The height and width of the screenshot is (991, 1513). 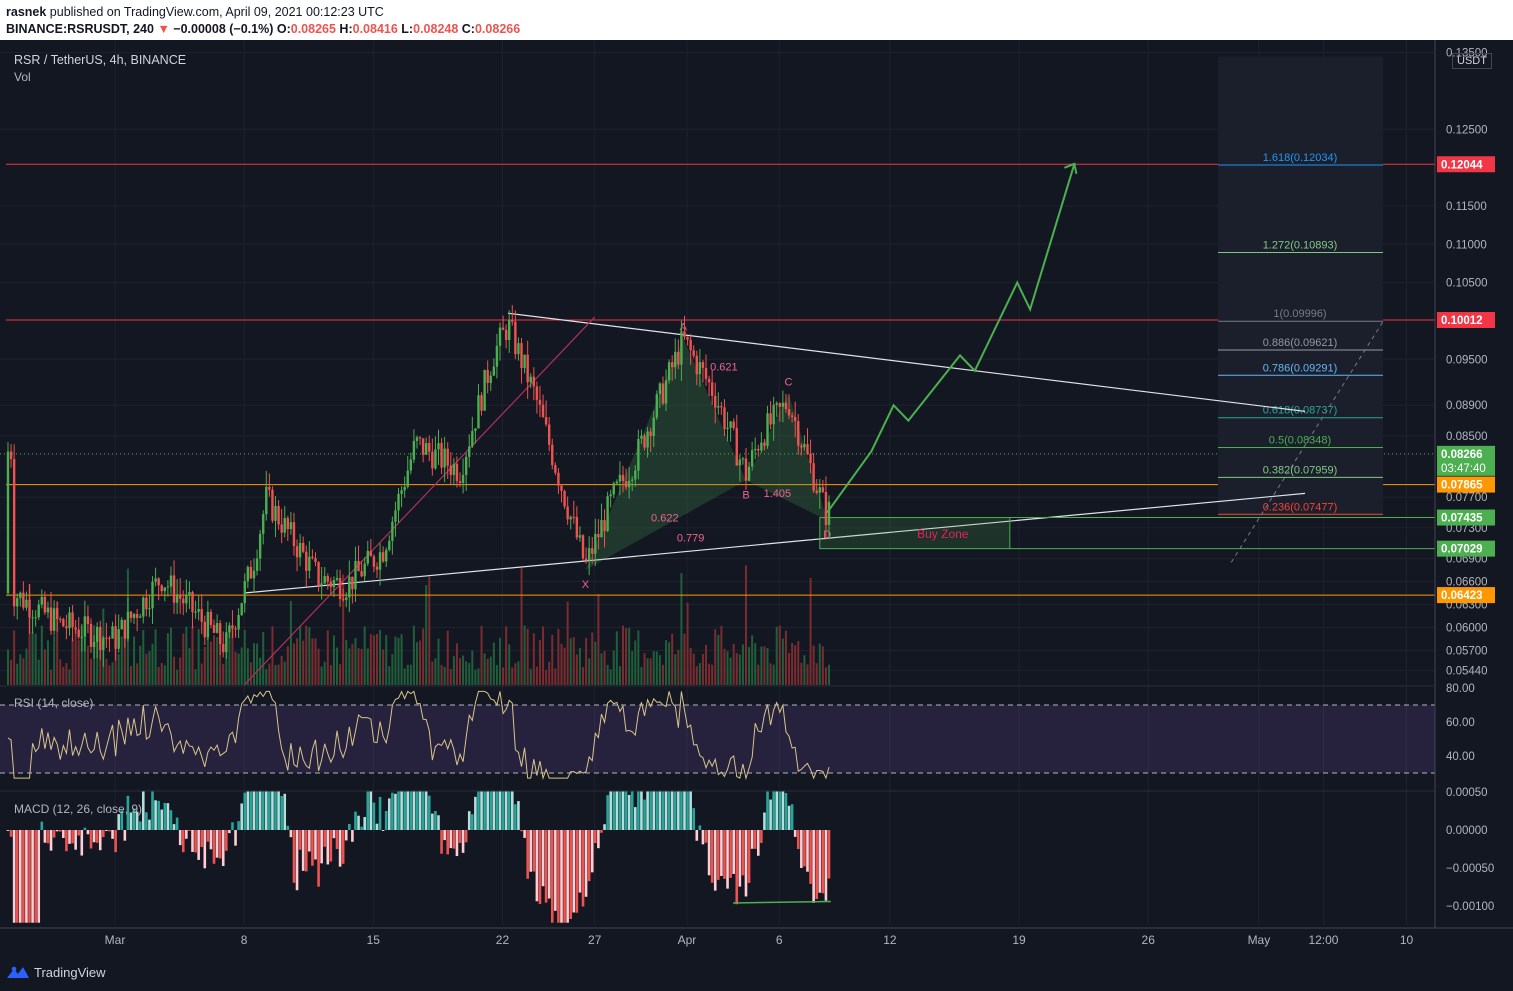 I want to click on fib-label-1: 1(0.09996), so click(x=1299, y=314).